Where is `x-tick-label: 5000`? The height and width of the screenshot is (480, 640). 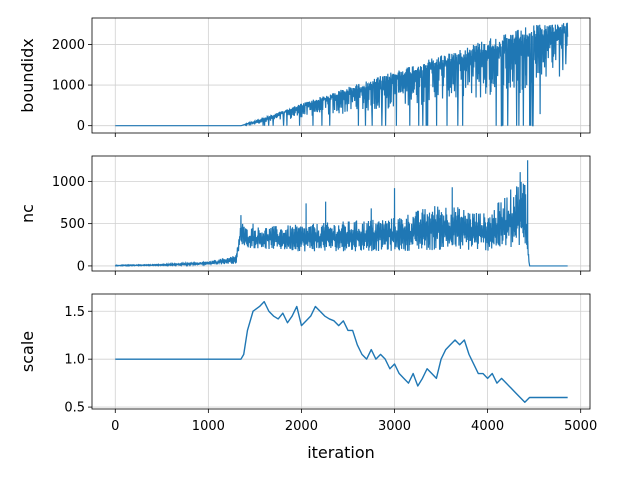
x-tick-label: 5000 is located at coordinates (580, 426).